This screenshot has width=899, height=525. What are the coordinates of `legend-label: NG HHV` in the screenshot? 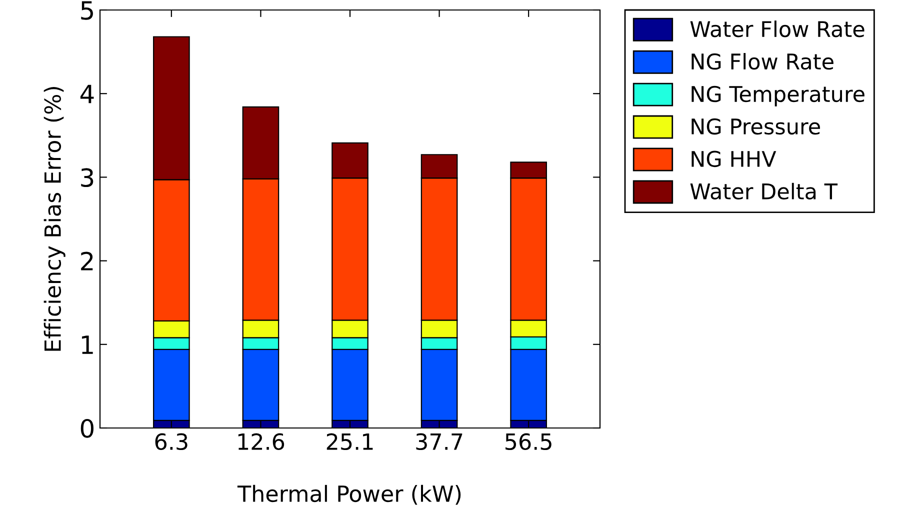 It's located at (734, 159).